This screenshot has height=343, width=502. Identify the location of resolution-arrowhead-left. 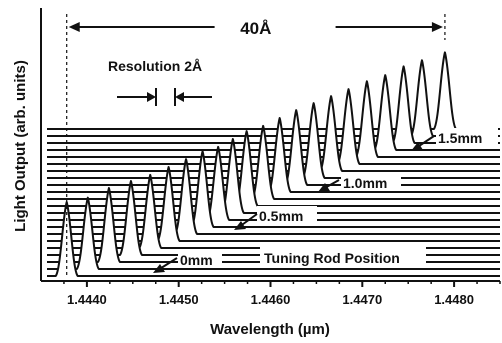
(151, 97).